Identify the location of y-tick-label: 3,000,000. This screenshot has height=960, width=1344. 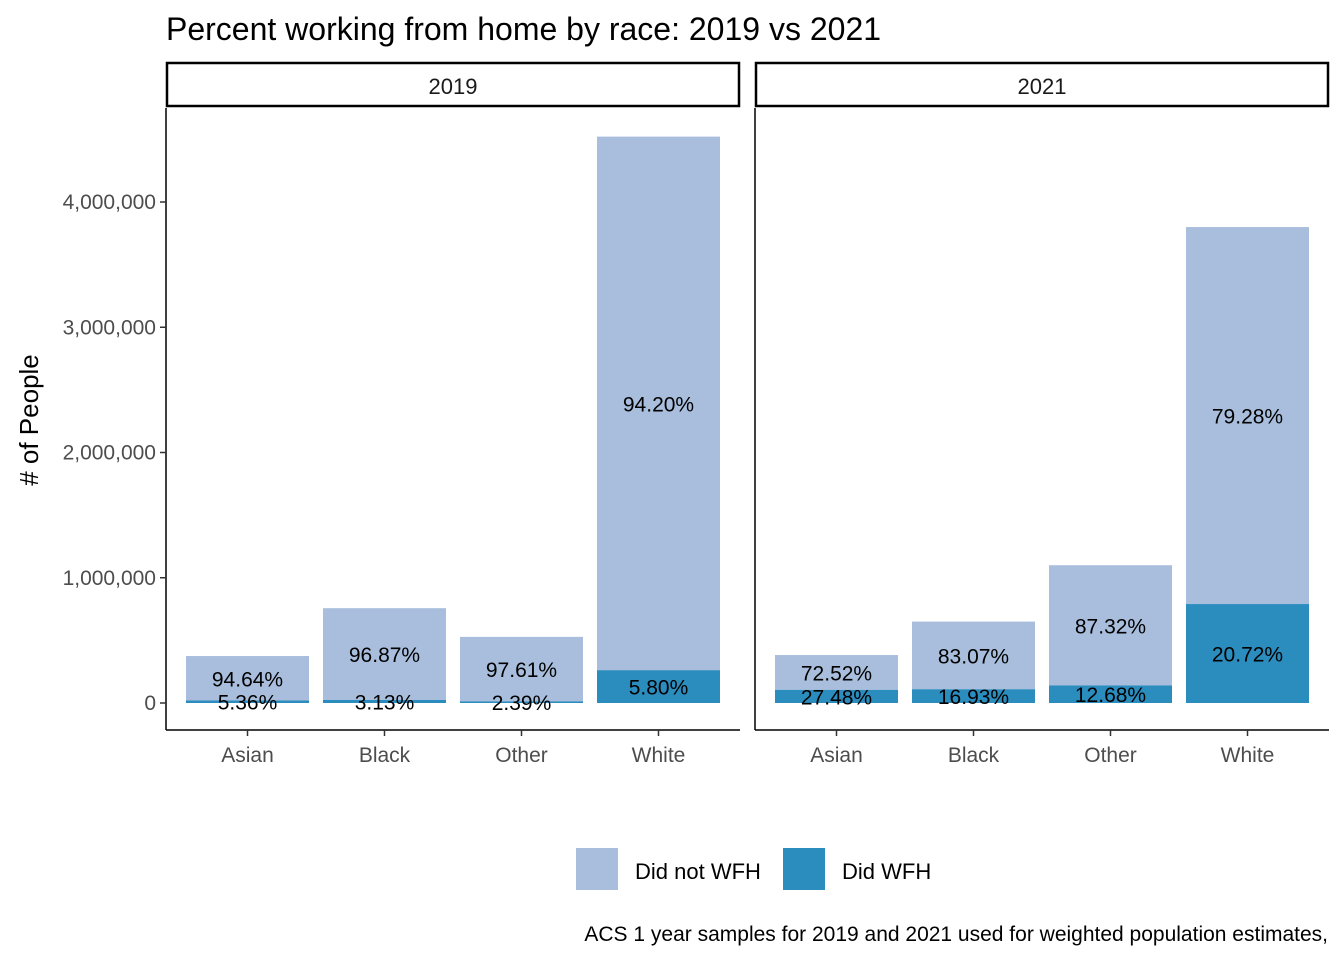
(109, 327).